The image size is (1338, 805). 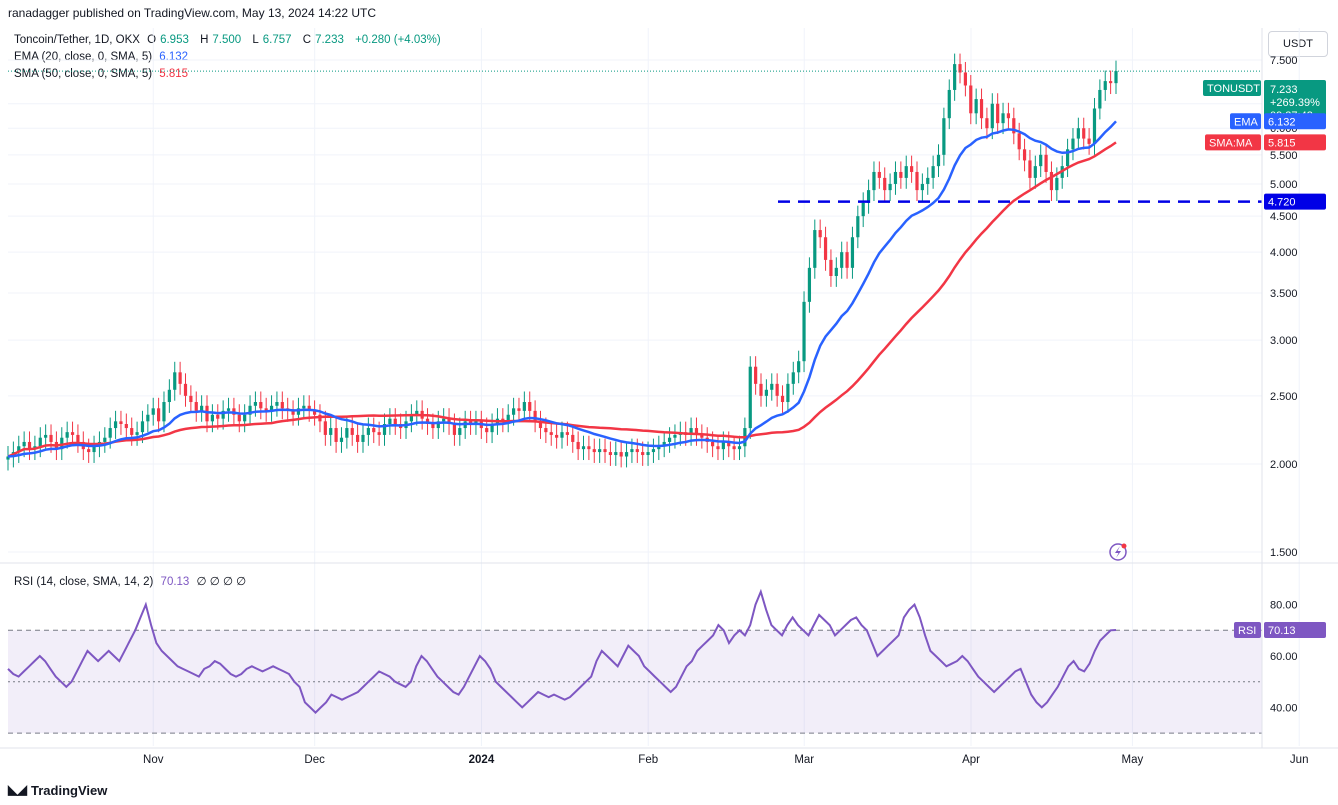 I want to click on rsi-tag-badge-text: RSI, so click(x=1247, y=631).